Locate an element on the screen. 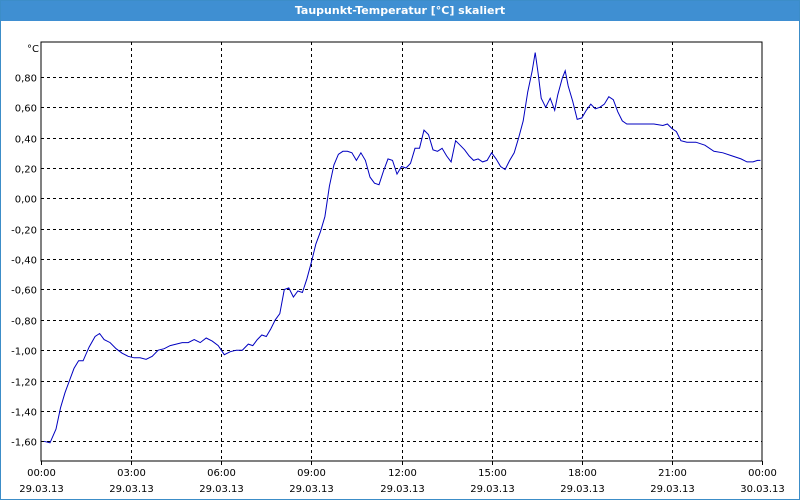 This screenshot has width=800, height=500. y-tick-label: 0,40 is located at coordinates (26, 140).